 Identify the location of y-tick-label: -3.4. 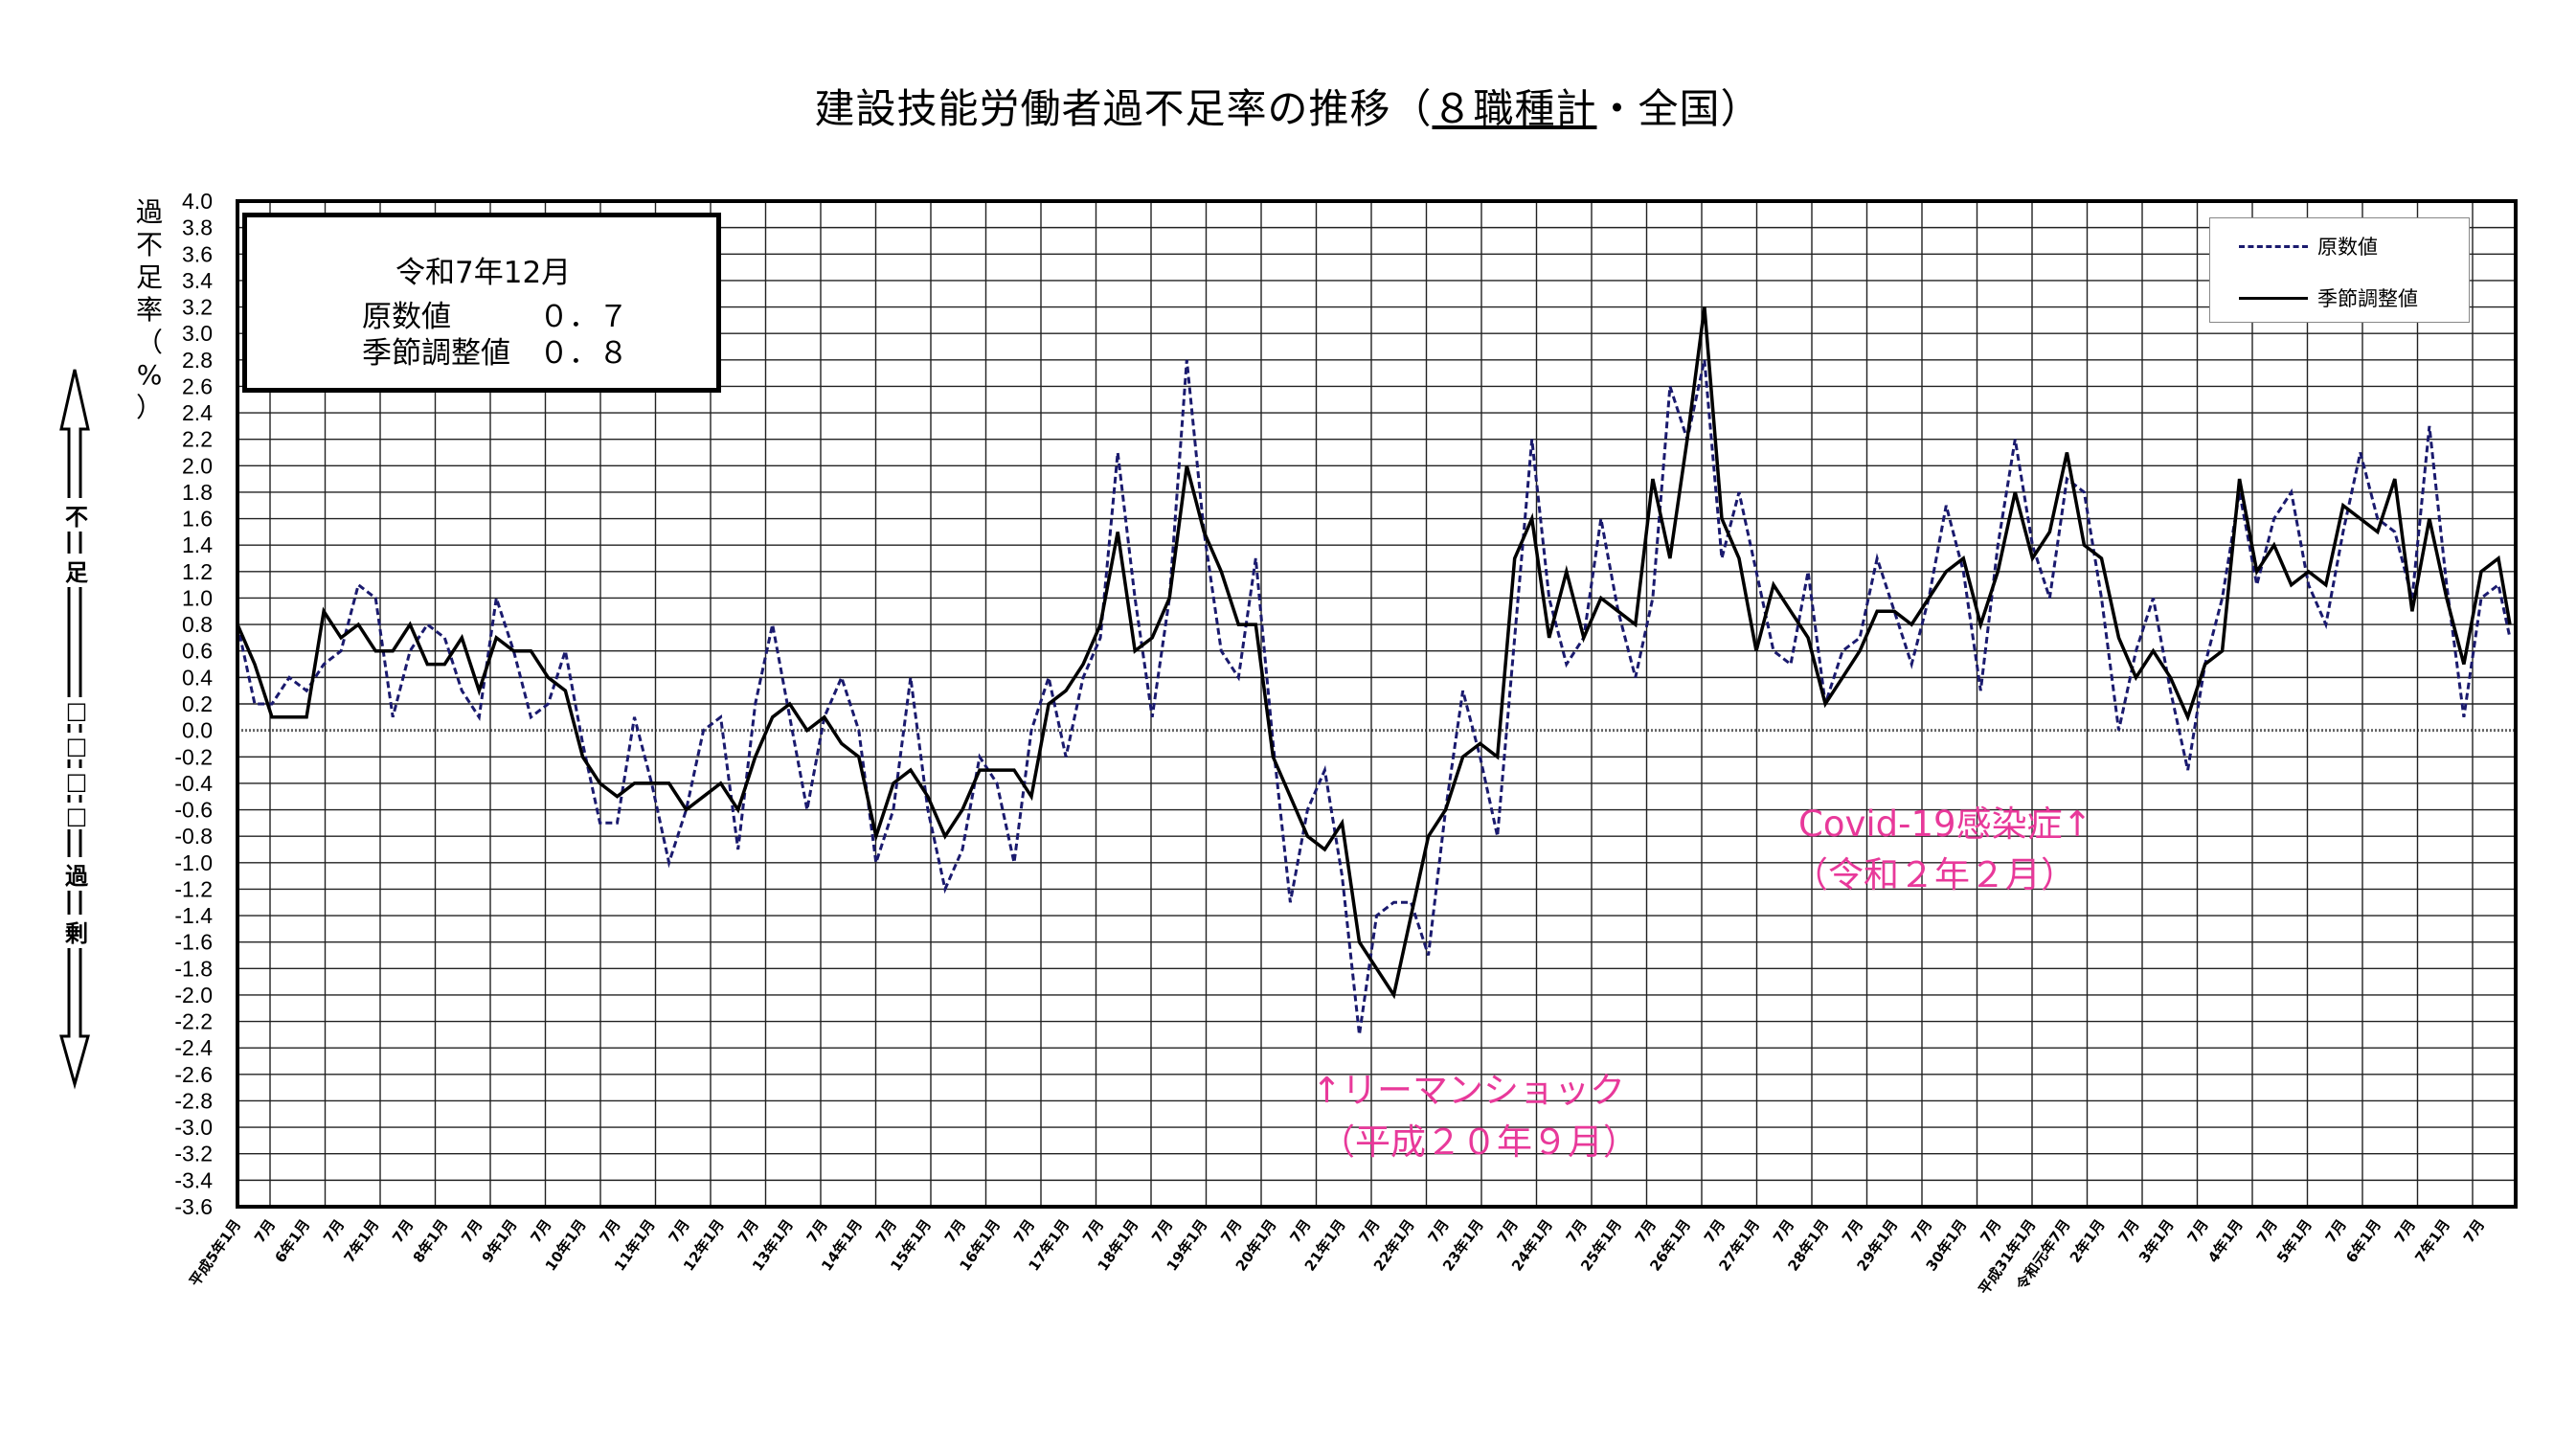
(193, 1179).